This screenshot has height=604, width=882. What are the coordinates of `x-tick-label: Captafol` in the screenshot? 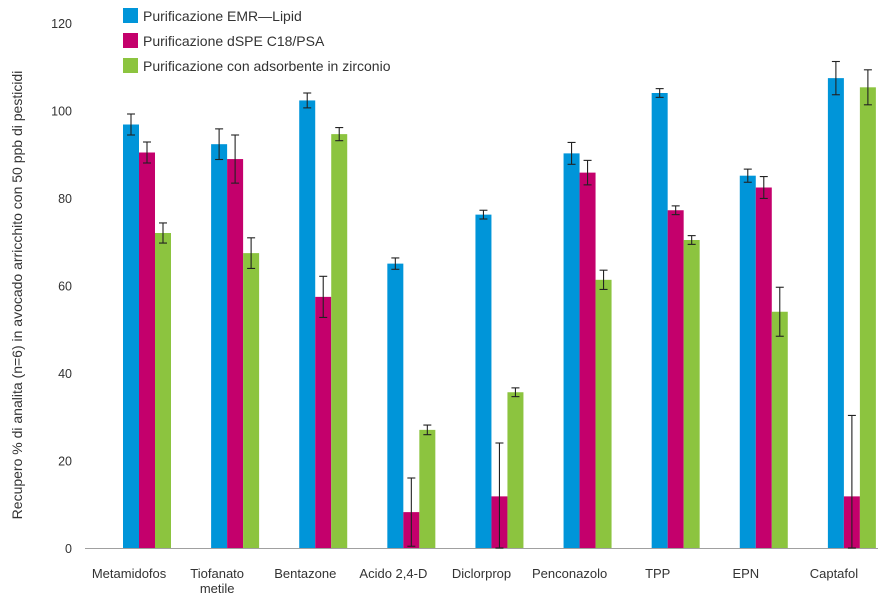 It's located at (834, 573).